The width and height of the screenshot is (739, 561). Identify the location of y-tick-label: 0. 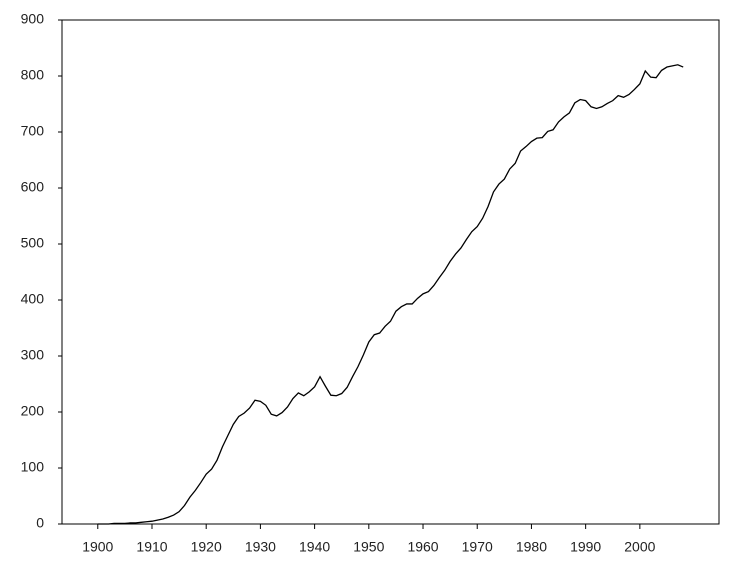
(40, 523).